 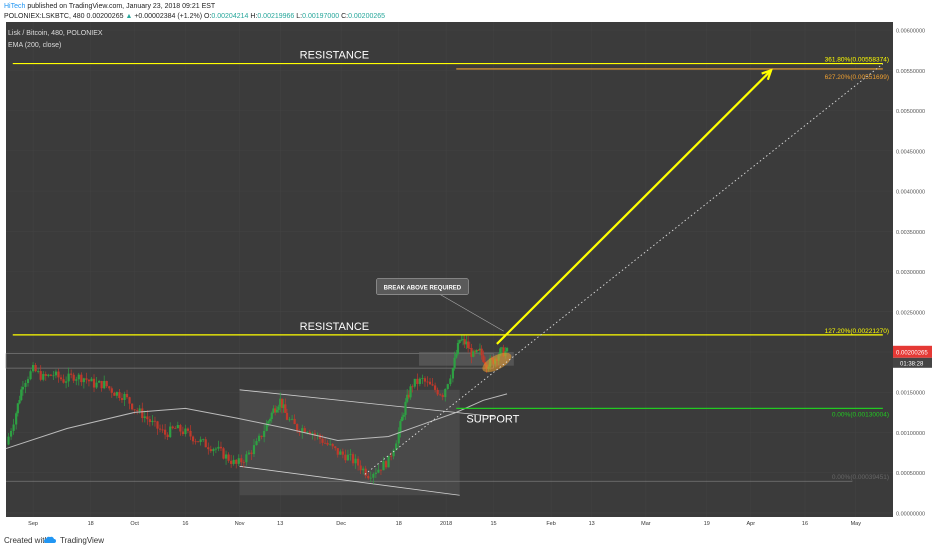 What do you see at coordinates (276, 16) in the screenshot?
I see `high-value: 0.00219966` at bounding box center [276, 16].